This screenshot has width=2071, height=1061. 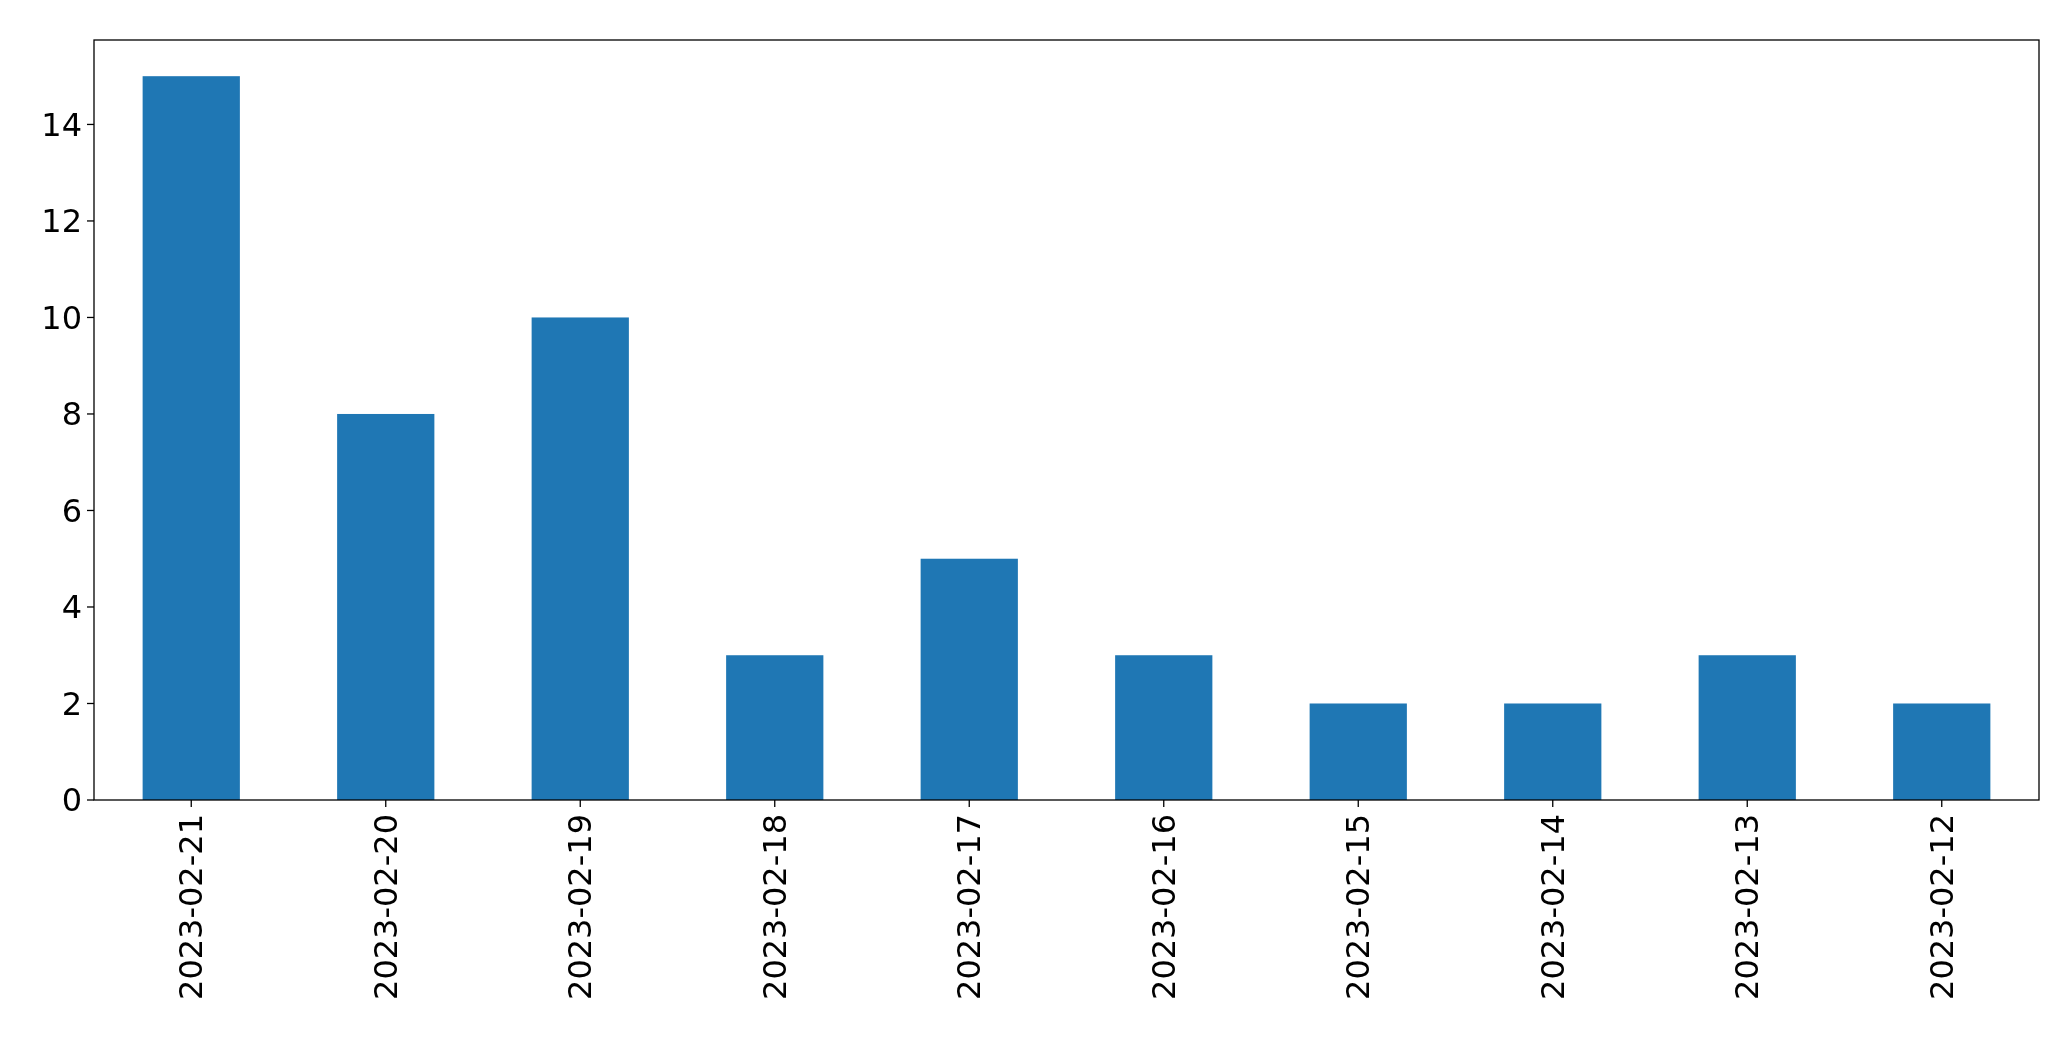 What do you see at coordinates (61, 124) in the screenshot?
I see `y-tick-label: 14` at bounding box center [61, 124].